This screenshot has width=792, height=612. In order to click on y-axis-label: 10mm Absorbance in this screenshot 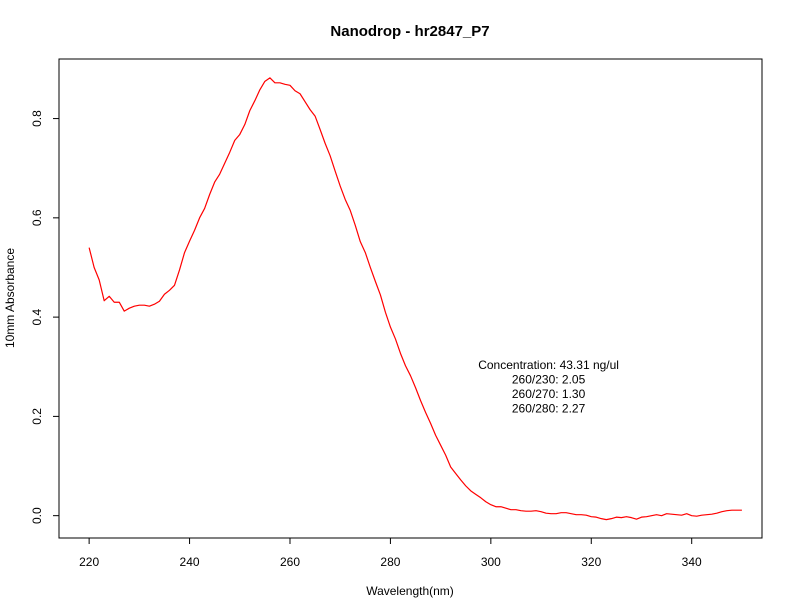, I will do `click(10, 298)`.